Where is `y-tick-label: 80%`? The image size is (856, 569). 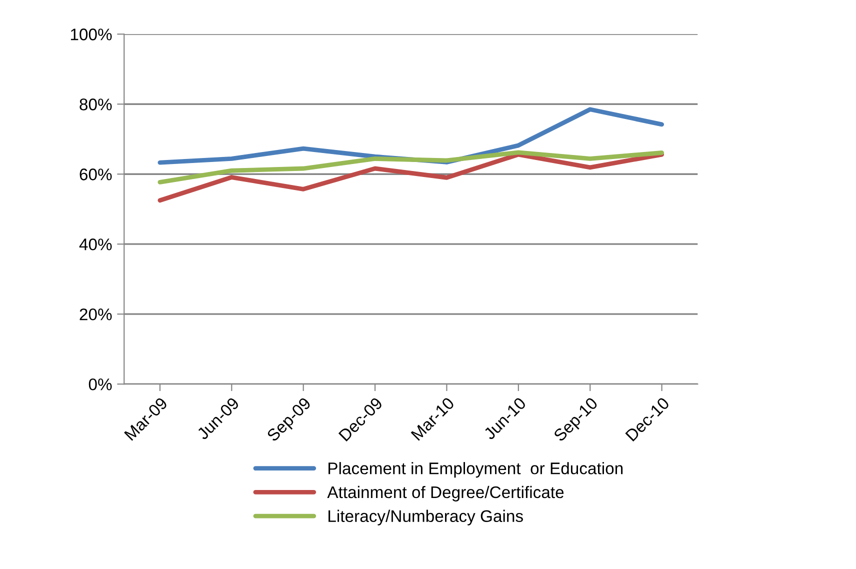
y-tick-label: 80% is located at coordinates (96, 104).